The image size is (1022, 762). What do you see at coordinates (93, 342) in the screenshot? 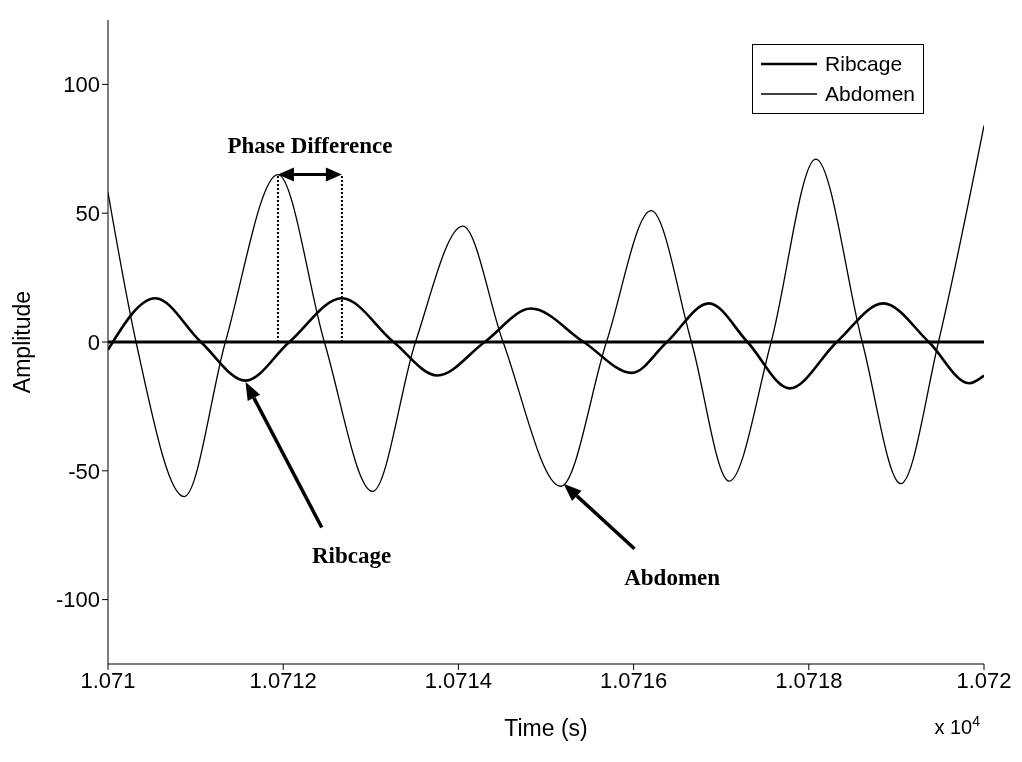
I see `y-tick-label: 0` at bounding box center [93, 342].